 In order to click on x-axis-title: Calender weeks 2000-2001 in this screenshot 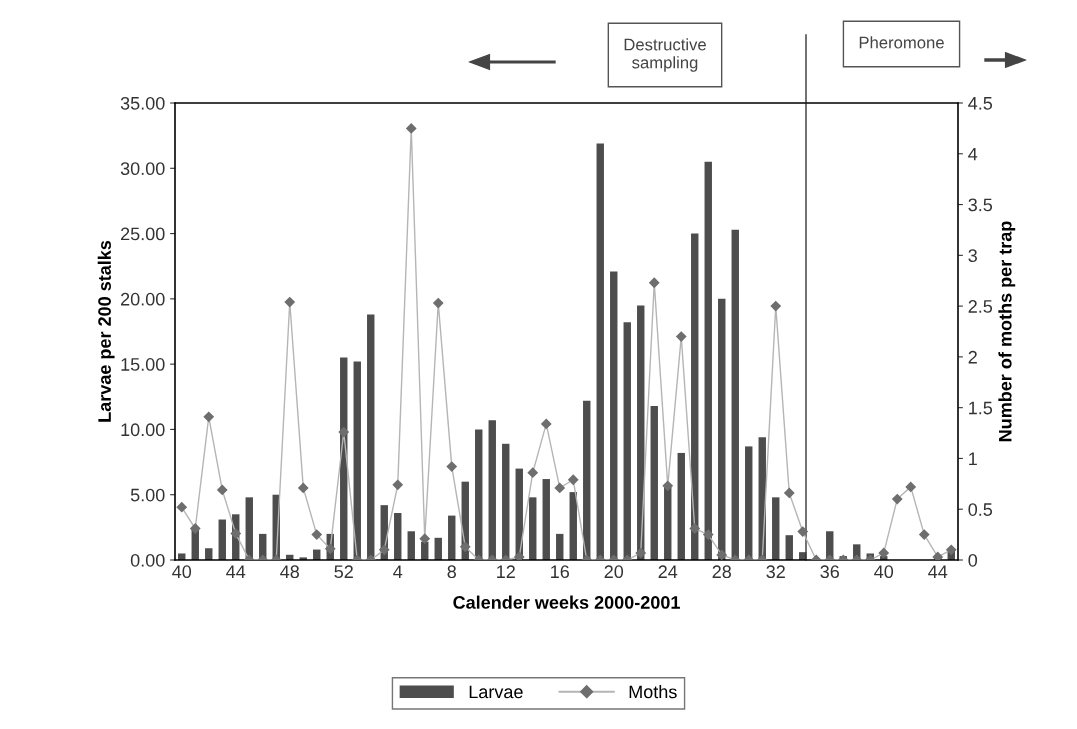, I will do `click(566, 602)`.